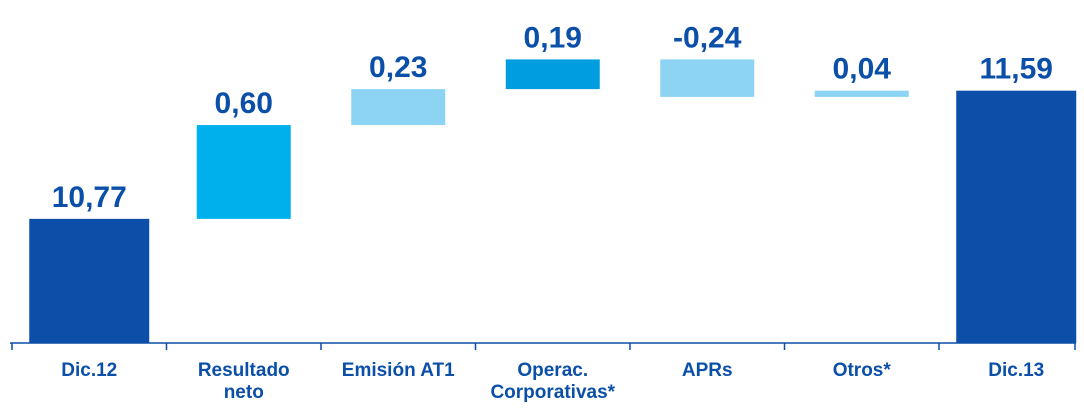 Image resolution: width=1084 pixels, height=414 pixels. Describe the element at coordinates (707, 37) in the screenshot. I see `value-label: -0,24` at that location.